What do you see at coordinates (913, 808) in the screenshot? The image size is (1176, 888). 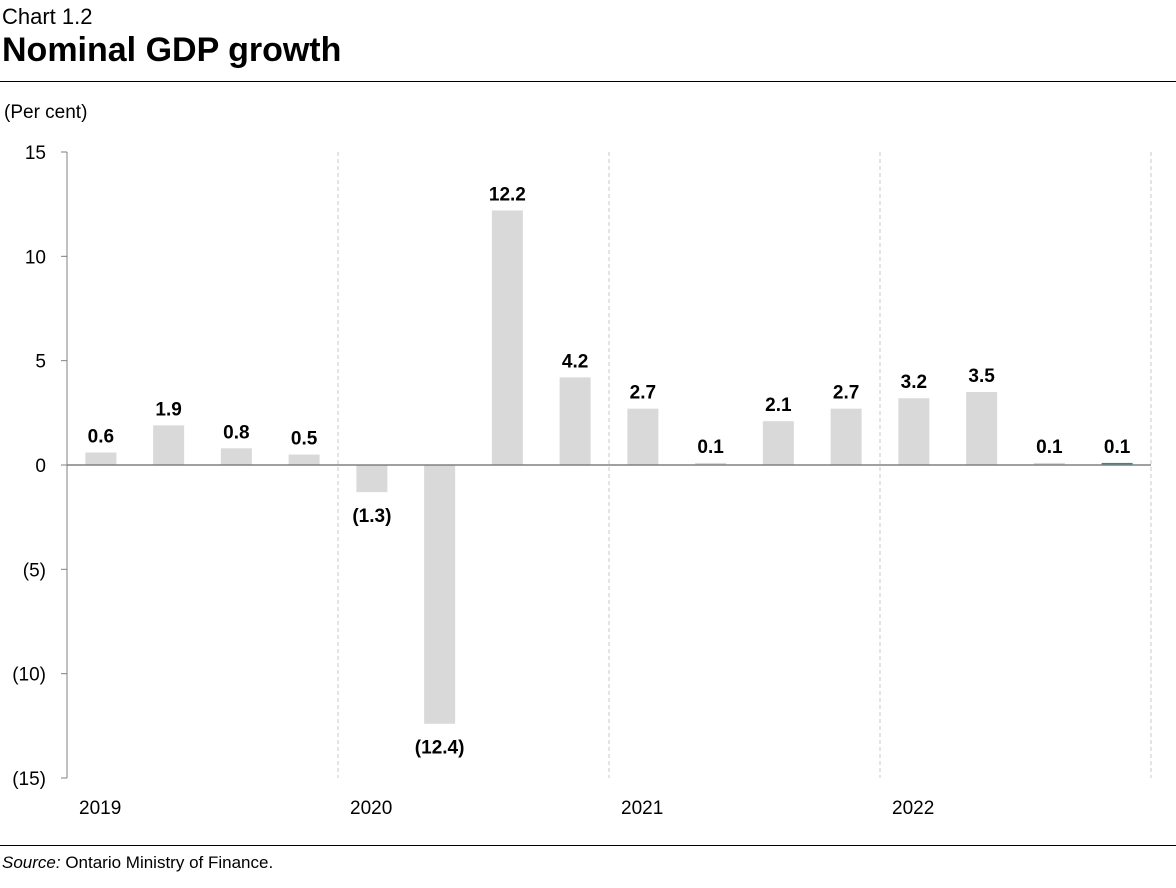 I see `x-year-label: 2022` at bounding box center [913, 808].